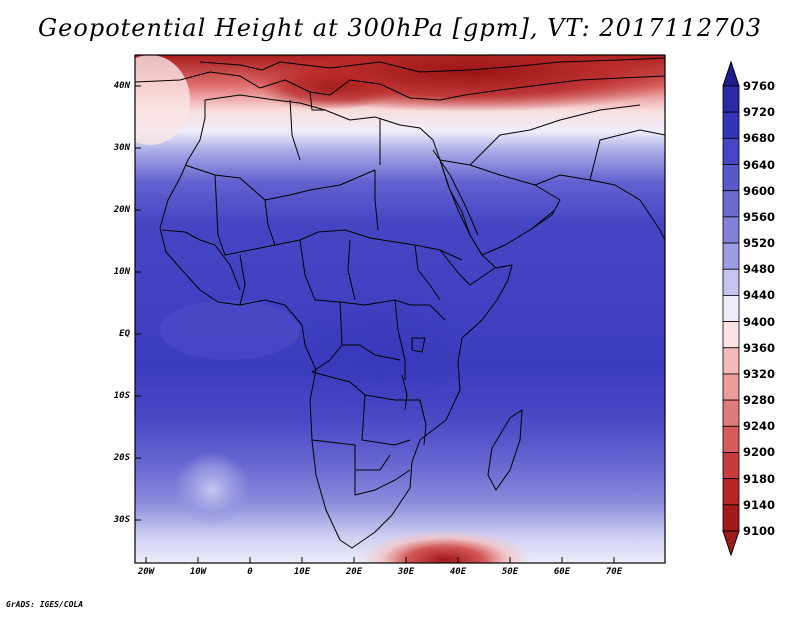 This screenshot has height=618, width=800. Describe the element at coordinates (146, 572) in the screenshot. I see `lon-label: 20W` at that location.